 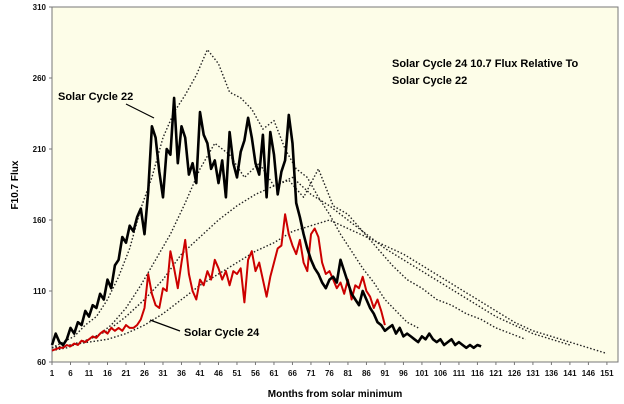 What do you see at coordinates (39, 291) in the screenshot?
I see `y-tick-label: 110` at bounding box center [39, 291].